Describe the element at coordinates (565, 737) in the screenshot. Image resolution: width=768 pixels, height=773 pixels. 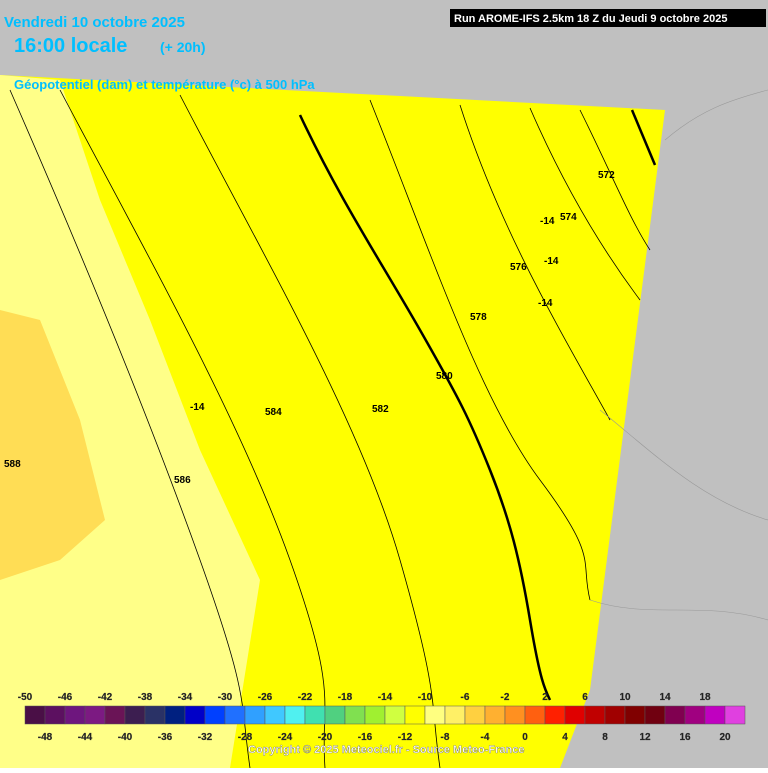
I see `colorbar-label: 4` at that location.